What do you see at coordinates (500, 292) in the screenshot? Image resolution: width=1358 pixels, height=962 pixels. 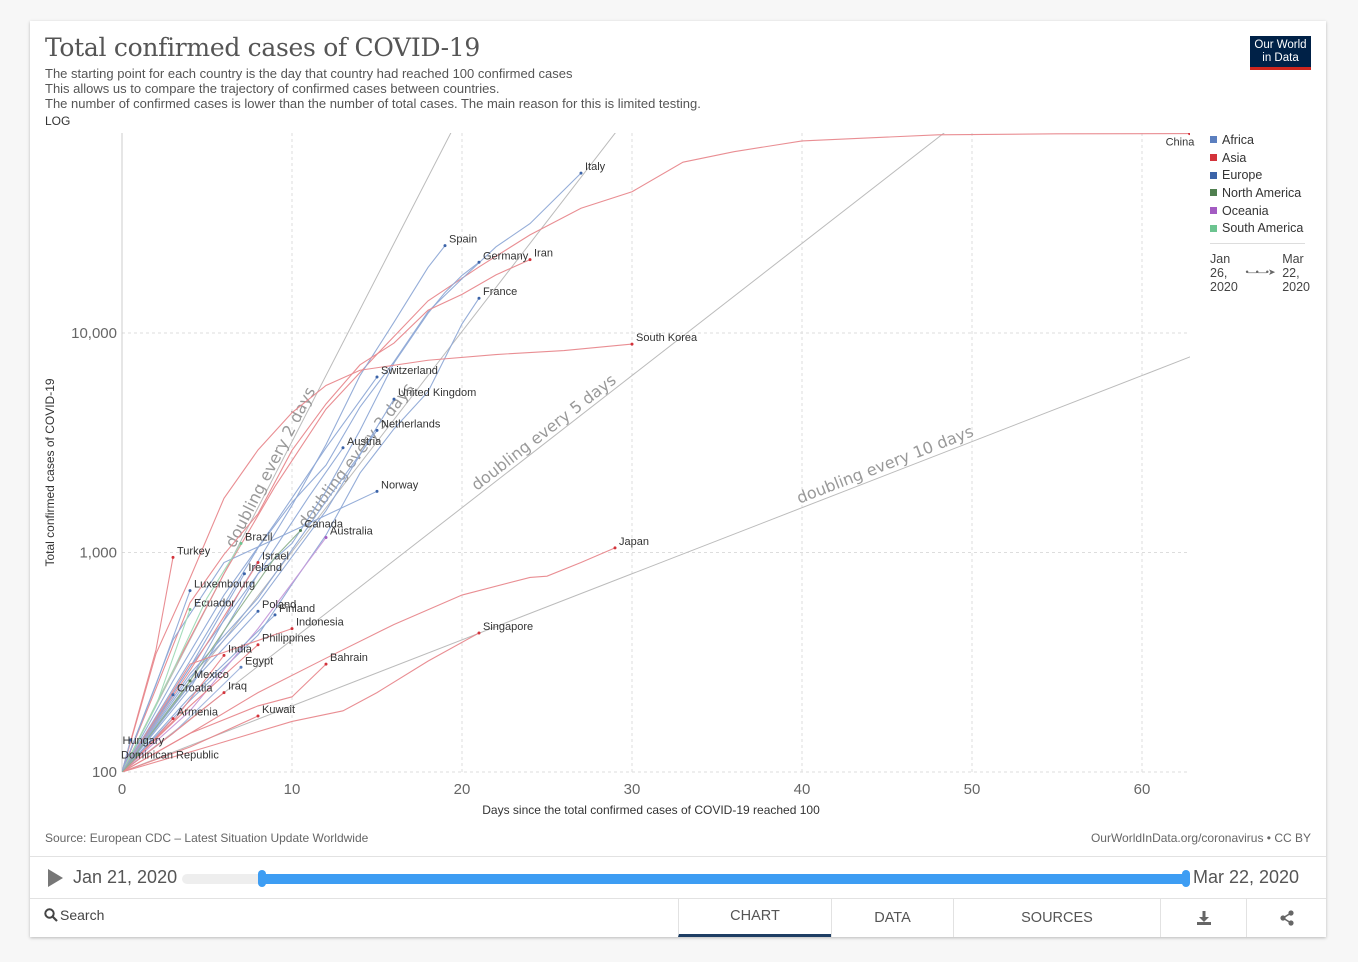 I see `series-label: France` at bounding box center [500, 292].